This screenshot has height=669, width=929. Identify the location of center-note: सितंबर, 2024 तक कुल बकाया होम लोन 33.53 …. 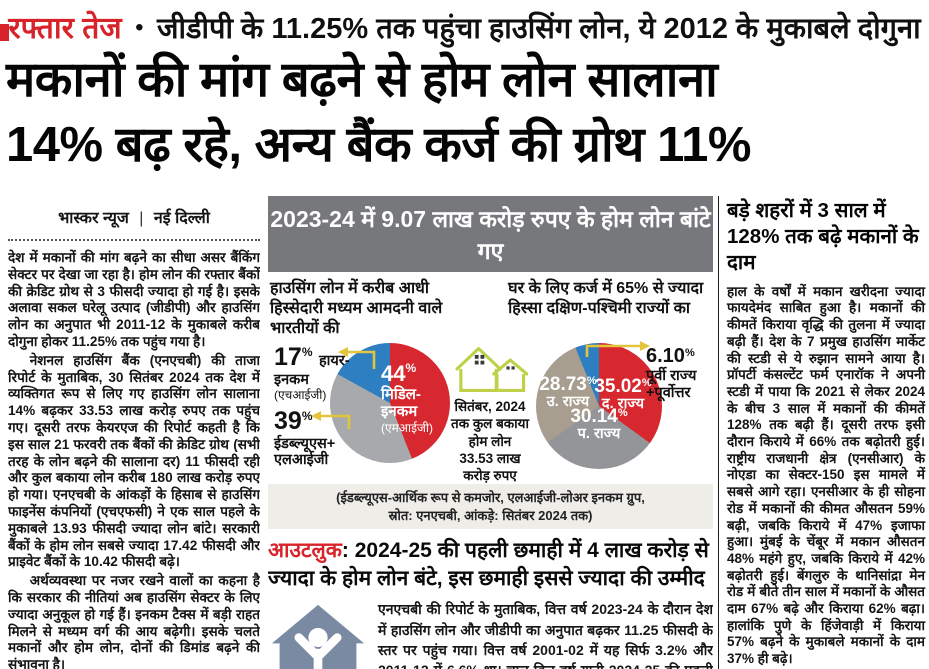
(490, 412).